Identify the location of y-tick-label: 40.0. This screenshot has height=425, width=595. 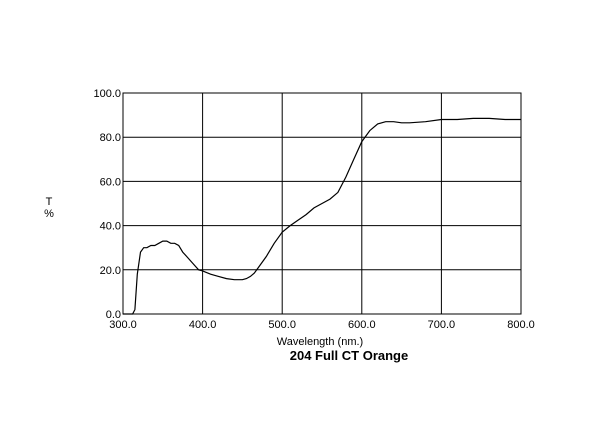
(110, 227).